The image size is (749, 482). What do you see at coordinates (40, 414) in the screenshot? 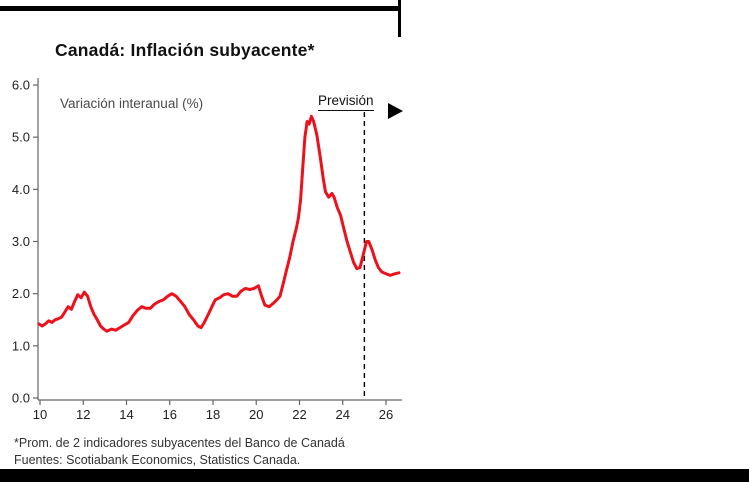
I see `x-tick-label: 10` at bounding box center [40, 414].